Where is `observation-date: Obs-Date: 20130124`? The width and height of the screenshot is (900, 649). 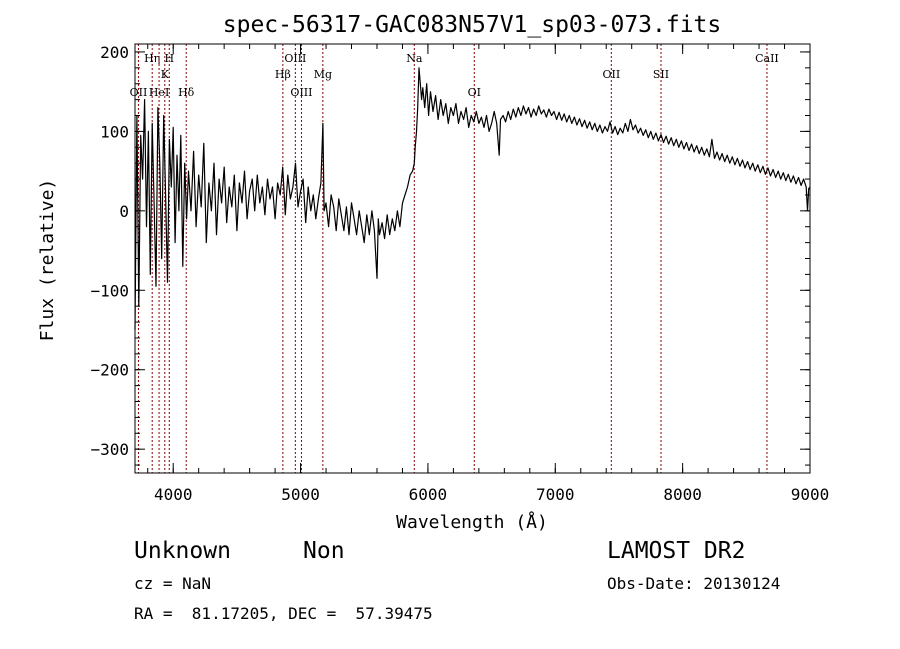
observation-date: Obs-Date: 20130124 is located at coordinates (694, 583).